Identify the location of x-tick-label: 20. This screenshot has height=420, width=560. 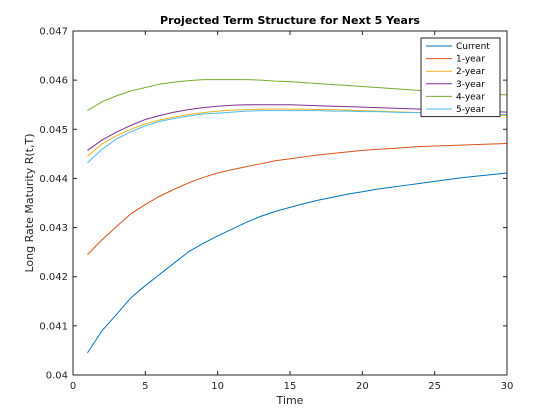
(362, 386).